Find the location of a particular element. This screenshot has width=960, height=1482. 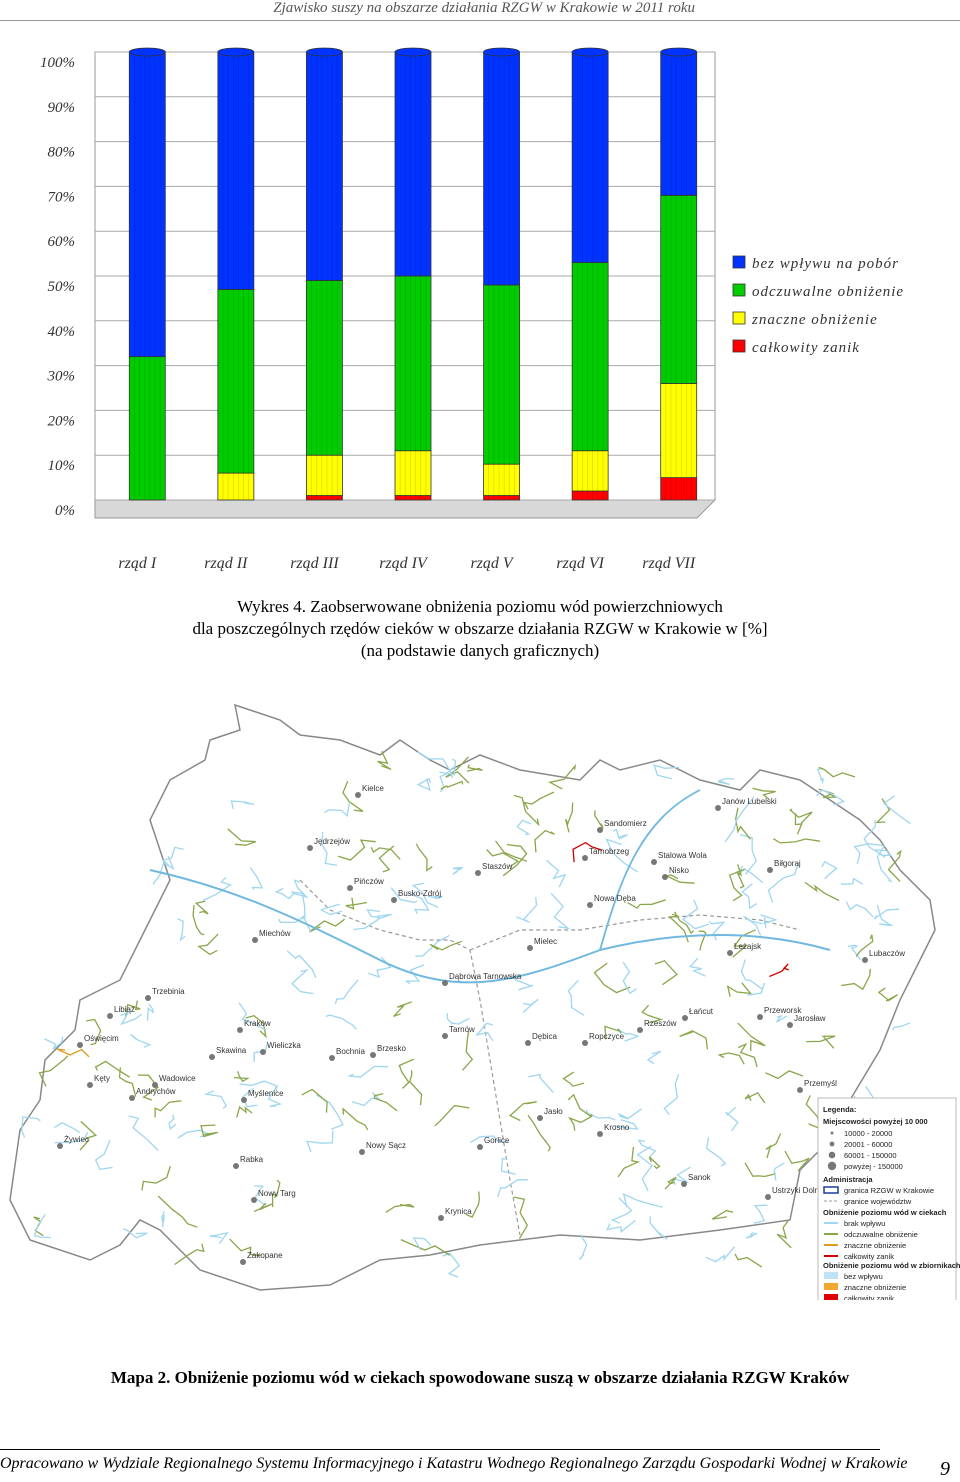

city-label: Żywiec is located at coordinates (76, 1139).